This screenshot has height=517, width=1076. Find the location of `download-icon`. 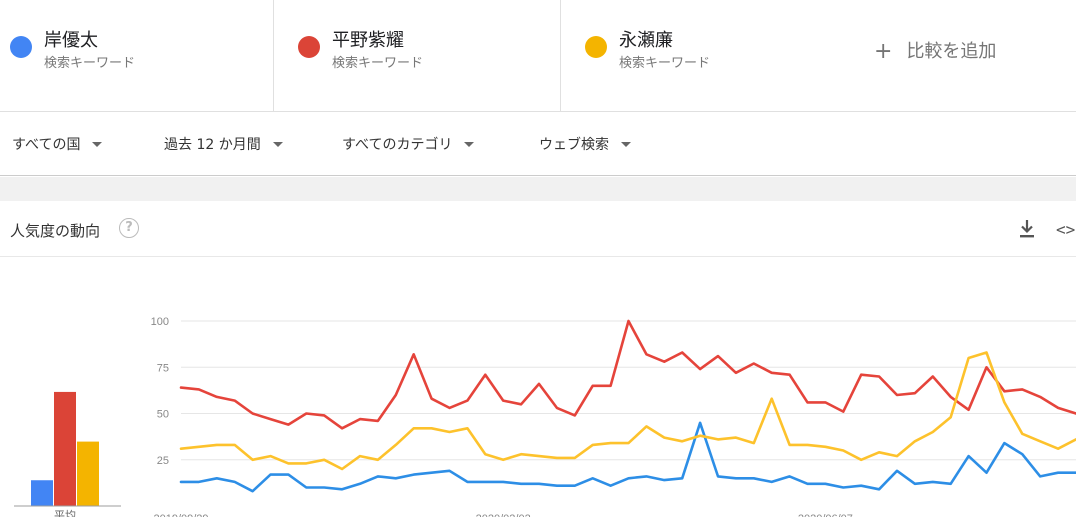

download-icon is located at coordinates (1027, 229).